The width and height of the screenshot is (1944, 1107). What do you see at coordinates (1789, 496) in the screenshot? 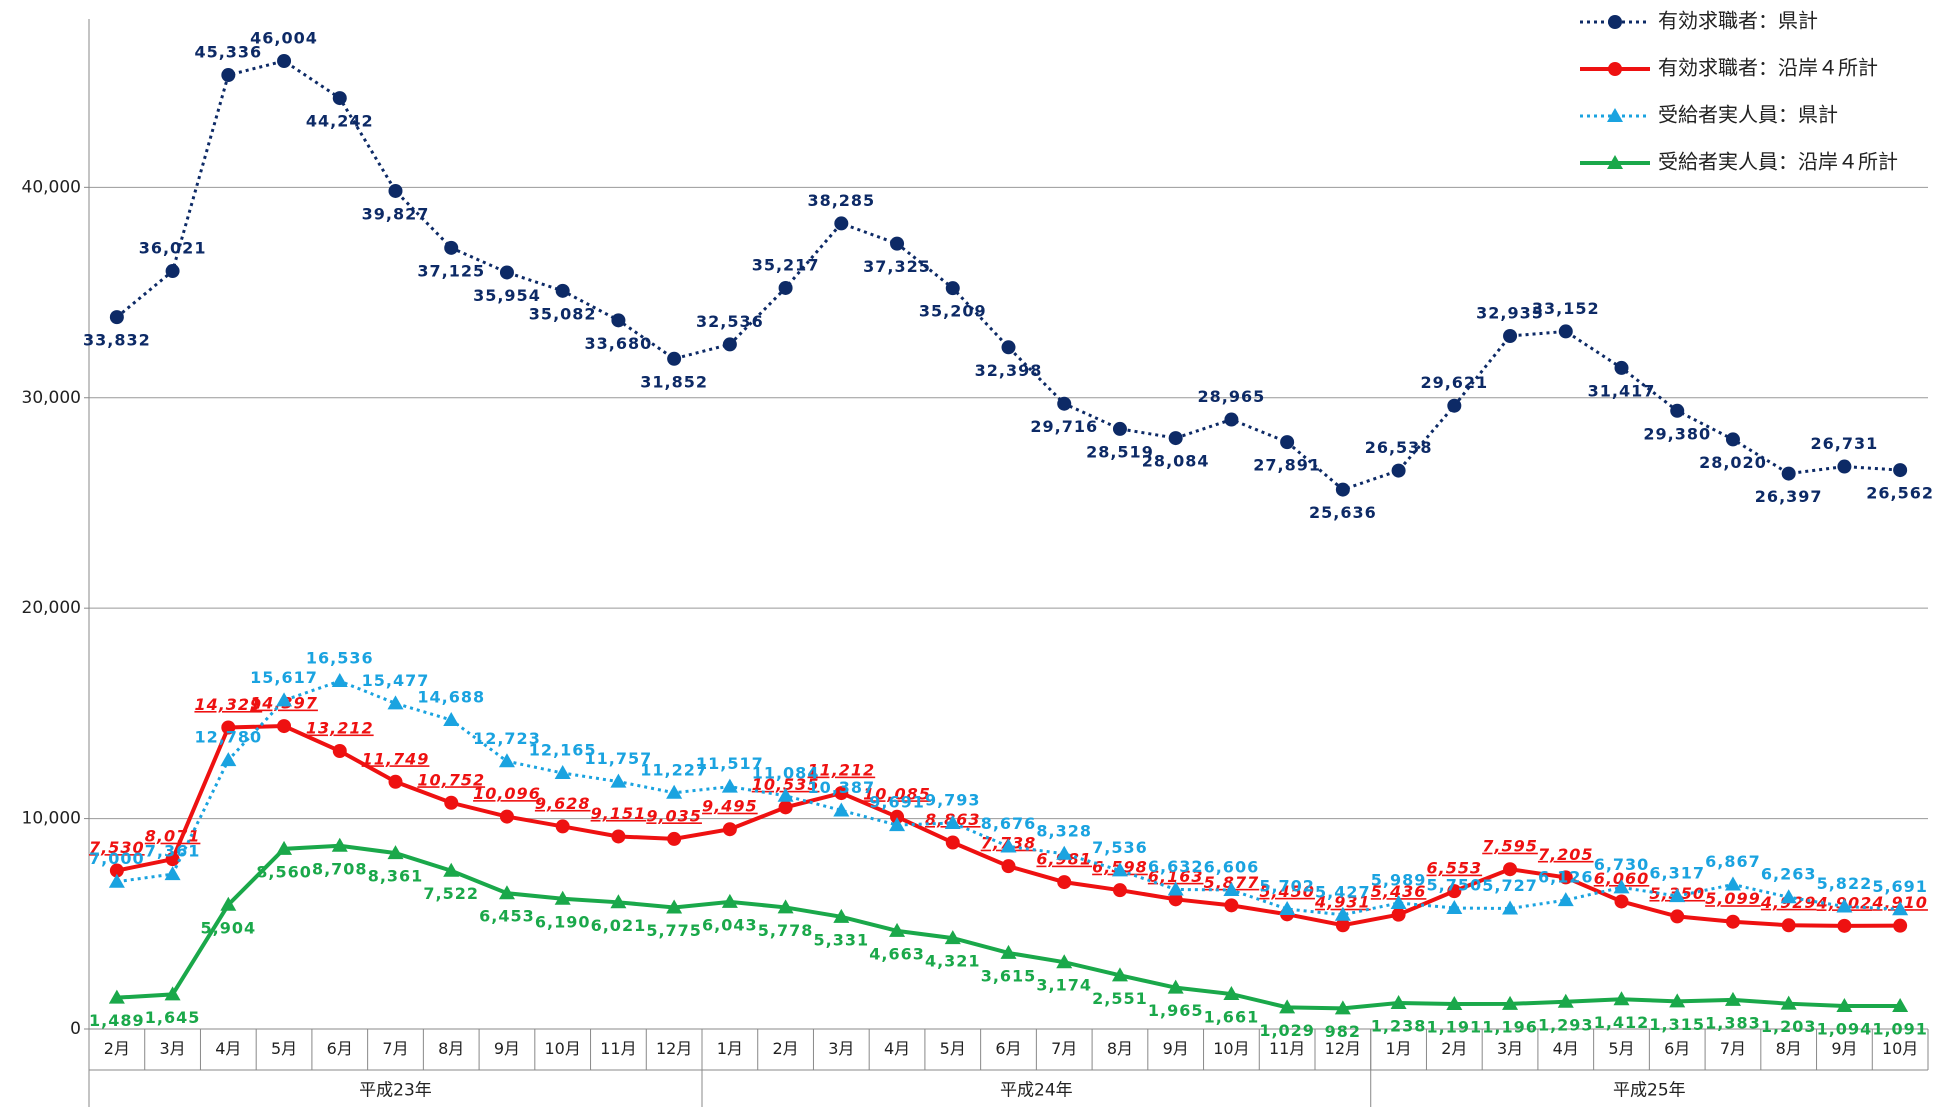
I see `data-label: 26,397` at bounding box center [1789, 496].